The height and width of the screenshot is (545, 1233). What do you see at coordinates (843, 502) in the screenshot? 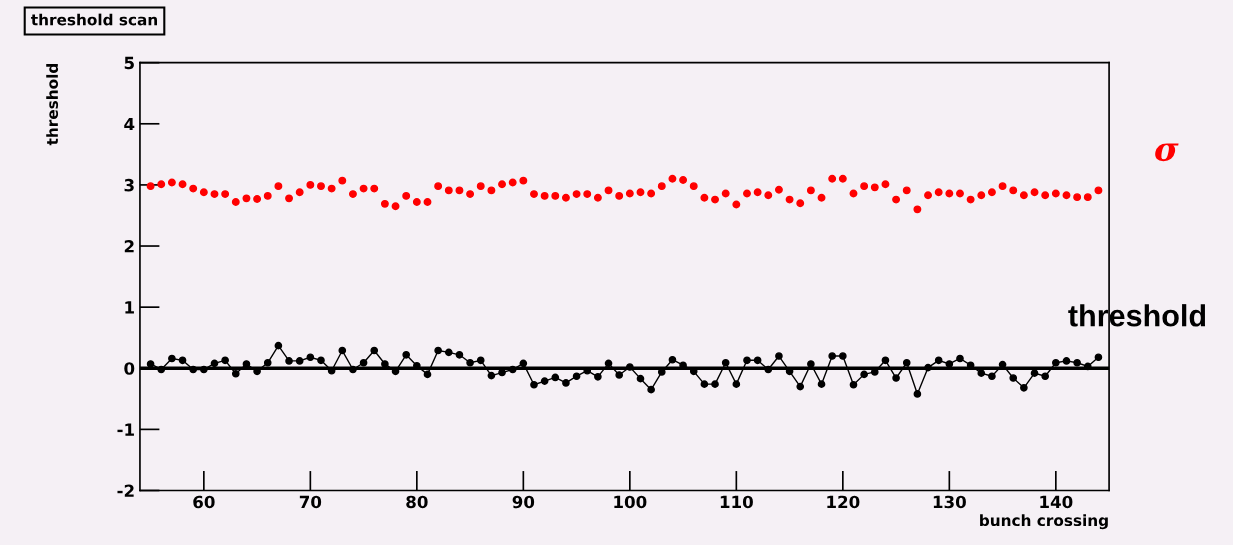
I see `x-tick-label: 120` at bounding box center [843, 502].